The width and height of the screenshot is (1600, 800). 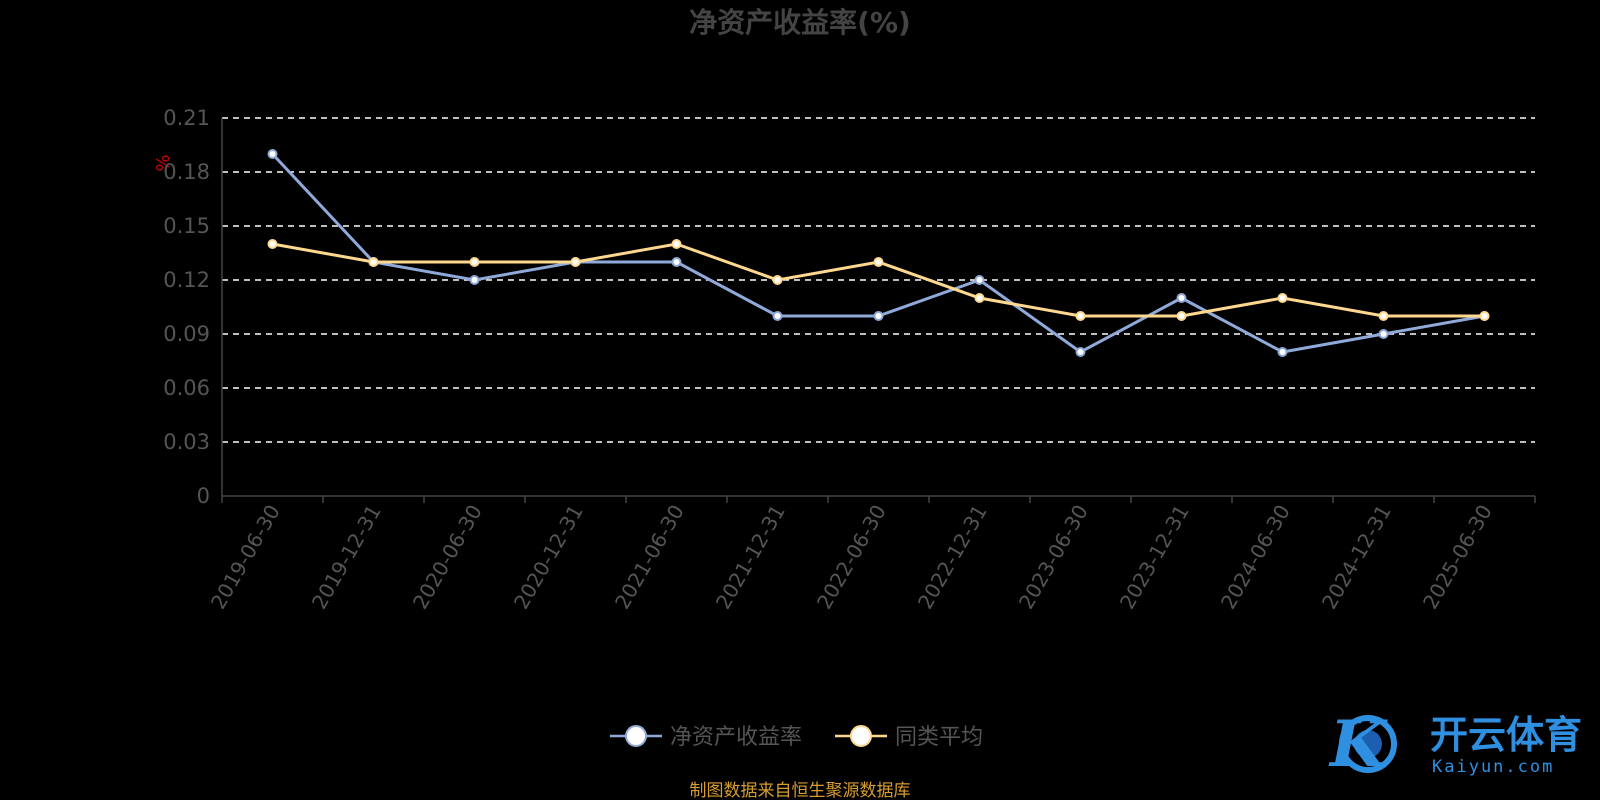 What do you see at coordinates (447, 557) in the screenshot?
I see `x-tick-label: 2020-06-30` at bounding box center [447, 557].